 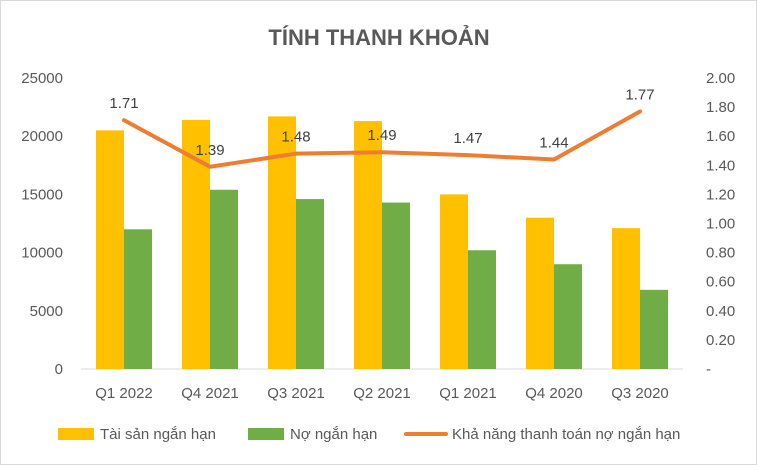 I want to click on right-axis-tick-label: 0.40, so click(x=720, y=311).